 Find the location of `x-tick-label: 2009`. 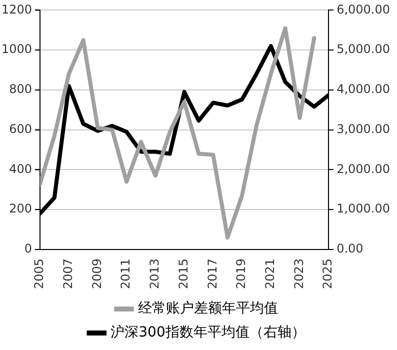

x-tick-label: 2009 is located at coordinates (97, 274).